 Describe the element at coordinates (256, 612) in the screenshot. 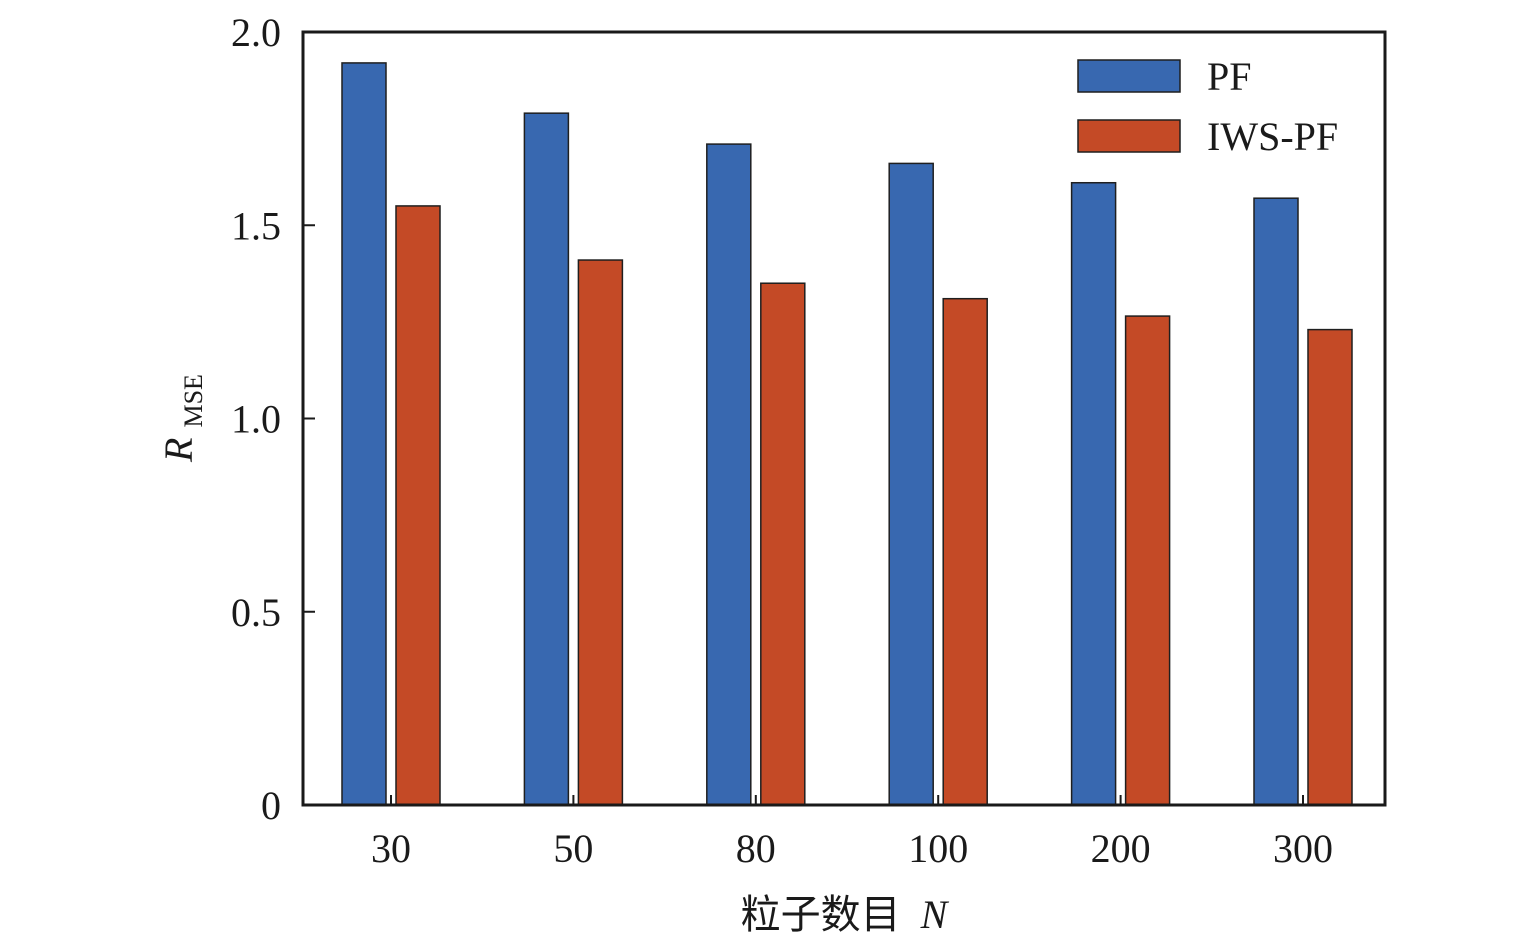

I see `y-tick-label: 0.5` at that location.